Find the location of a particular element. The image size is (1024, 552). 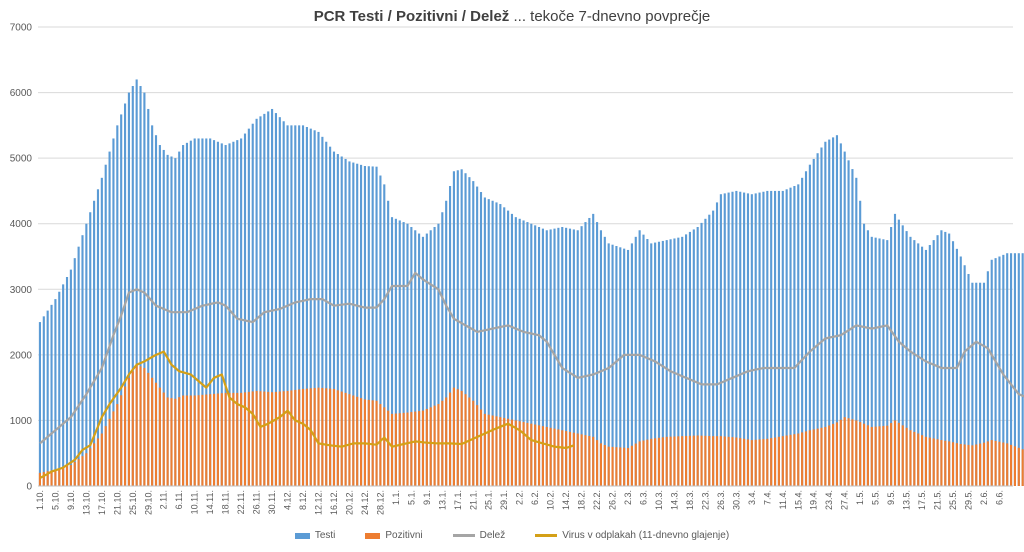

legend-label-virus: Virus v odplakah (11-dnevno glajenje) is located at coordinates (646, 535).